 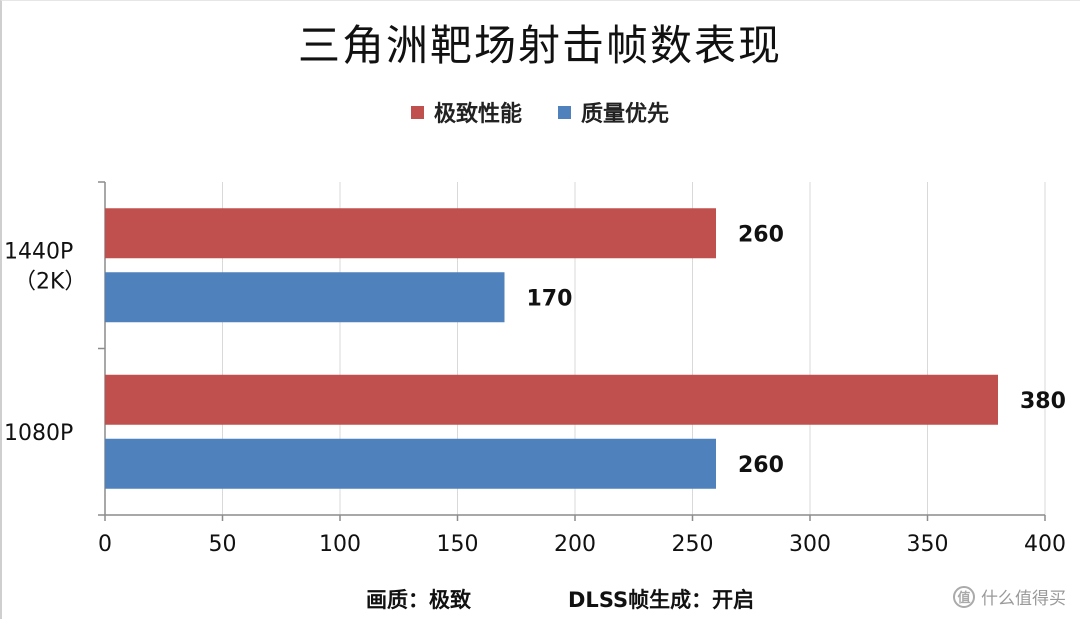 What do you see at coordinates (761, 465) in the screenshot?
I see `data-label-2-series-2: 260` at bounding box center [761, 465].